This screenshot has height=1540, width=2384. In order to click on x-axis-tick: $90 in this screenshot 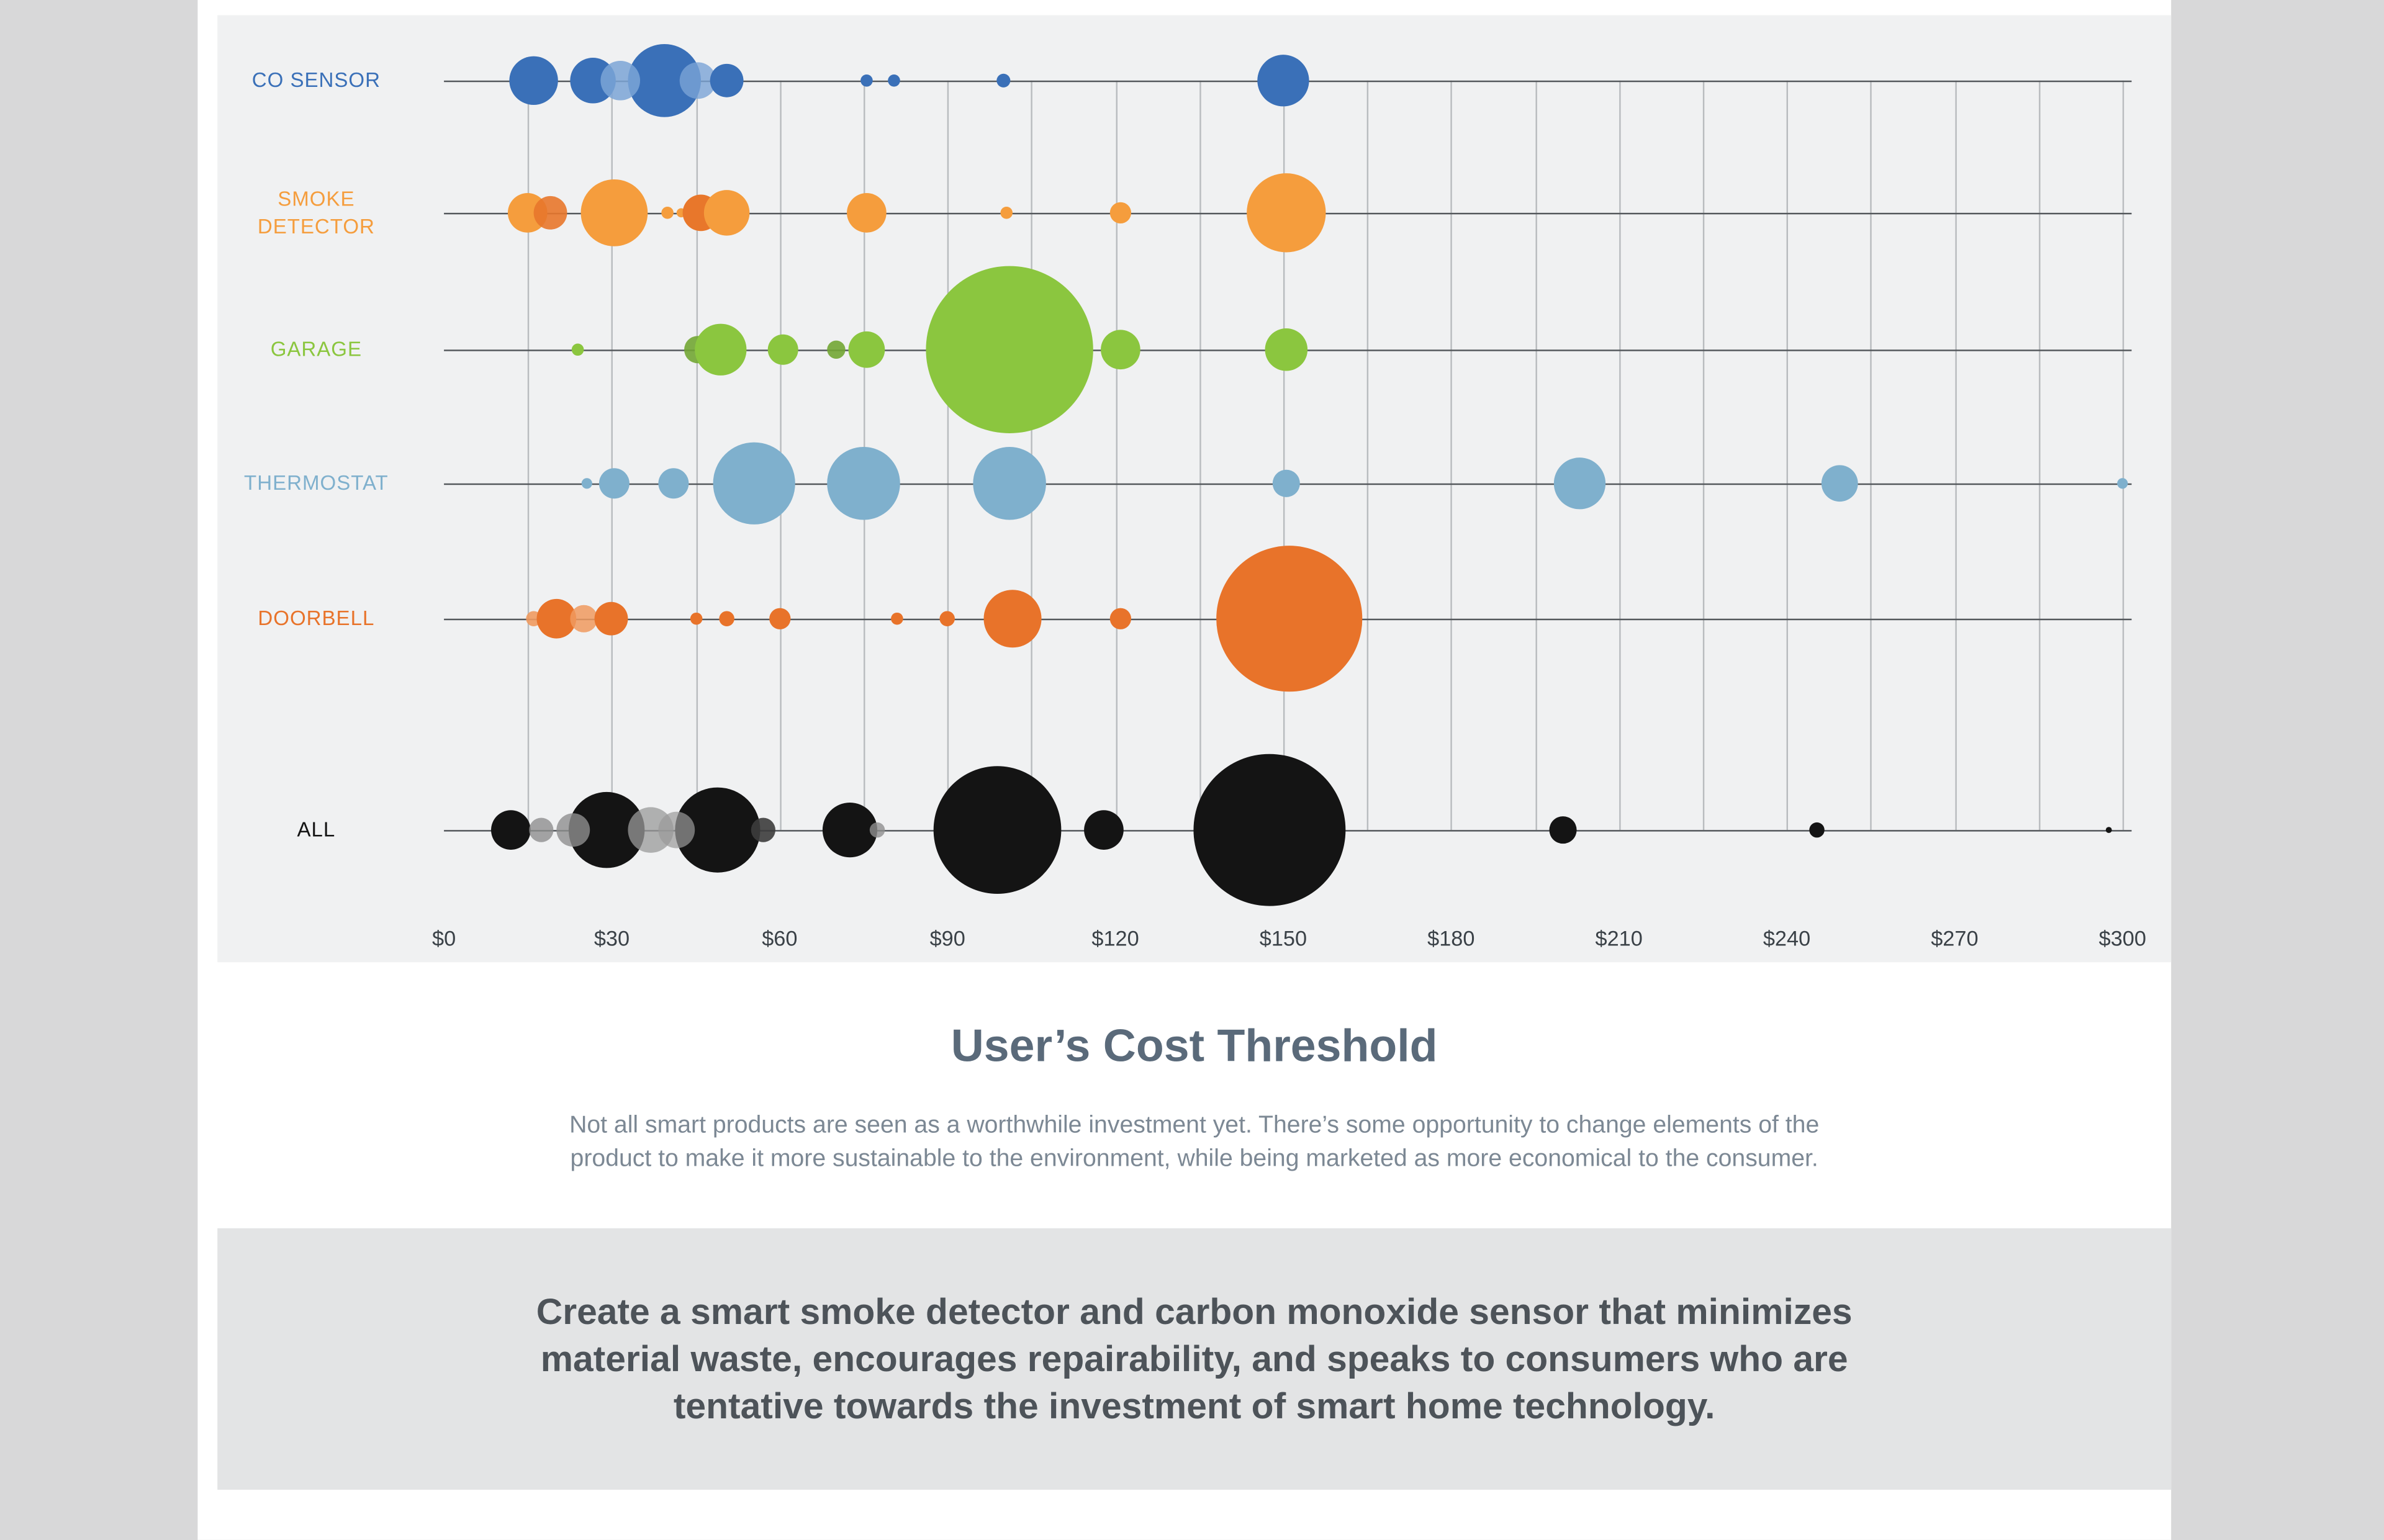, I will do `click(947, 938)`.